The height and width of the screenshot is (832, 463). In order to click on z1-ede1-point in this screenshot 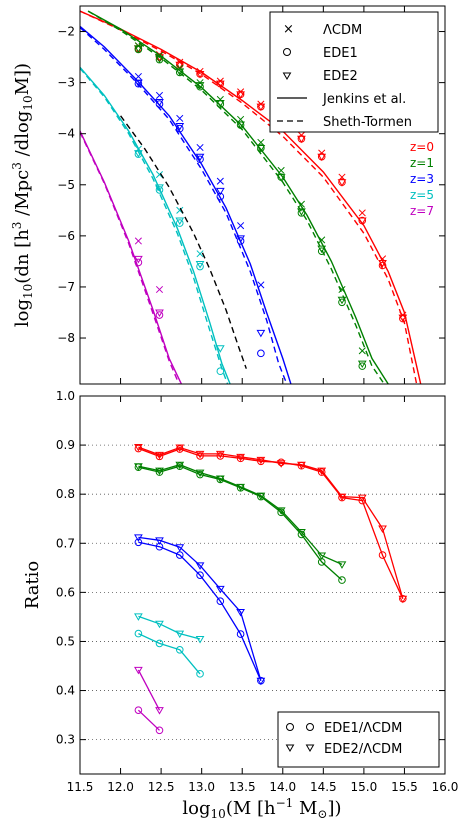, I will do `click(342, 302)`.